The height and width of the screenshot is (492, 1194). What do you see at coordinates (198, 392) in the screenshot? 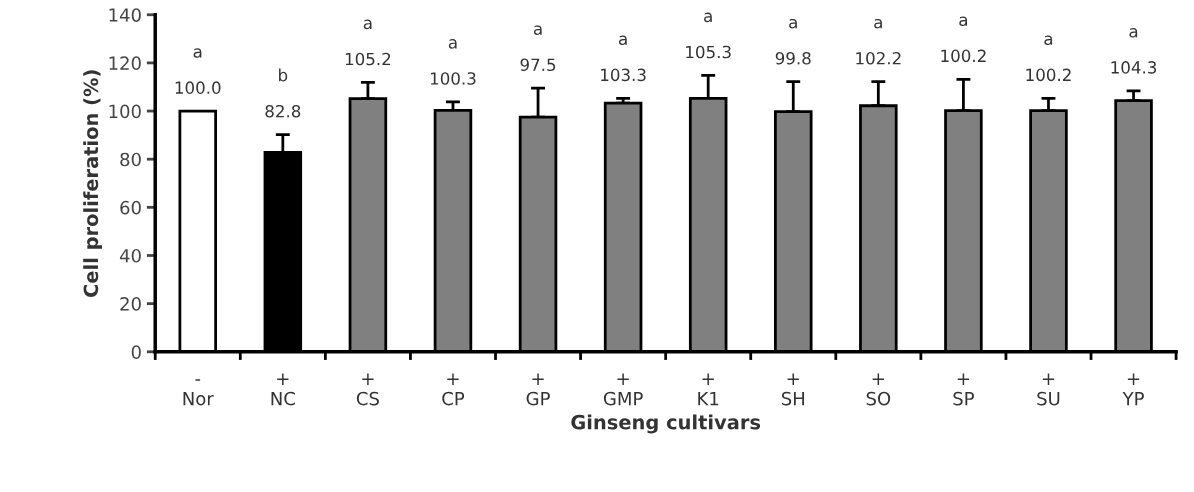
I see `x-tick-label: - Nor` at bounding box center [198, 392].